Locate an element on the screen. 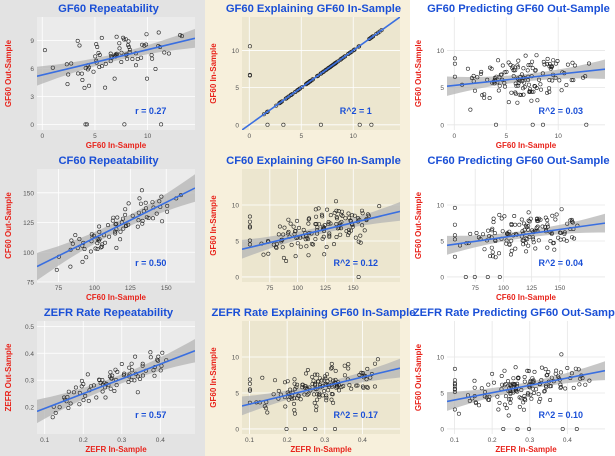  stat-annotation: R^2 = 0.12 is located at coordinates (355, 263).